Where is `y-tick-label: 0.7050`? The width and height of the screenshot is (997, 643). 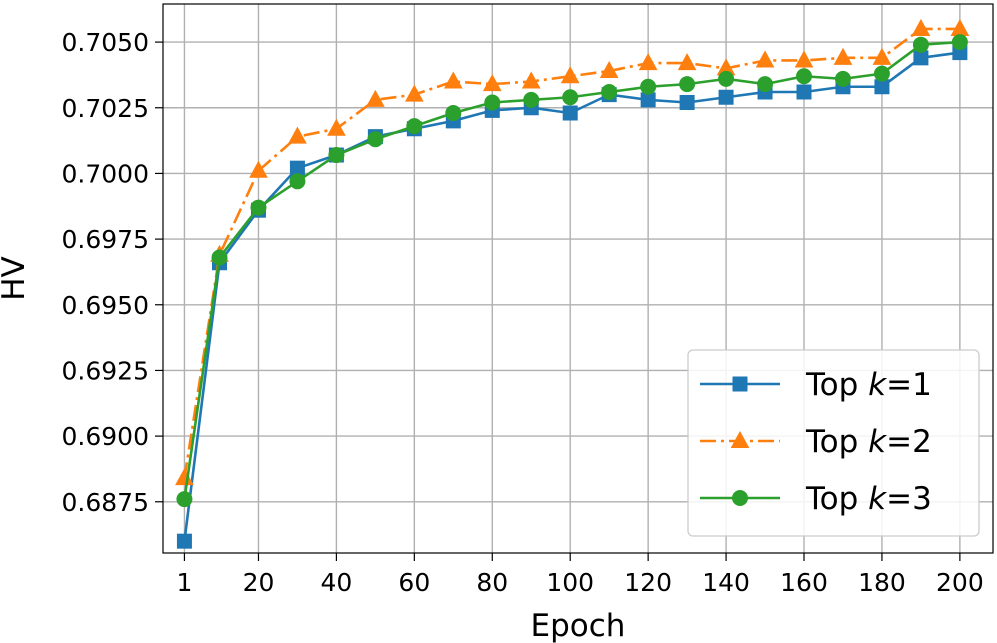 y-tick-label: 0.7050 is located at coordinates (105, 42).